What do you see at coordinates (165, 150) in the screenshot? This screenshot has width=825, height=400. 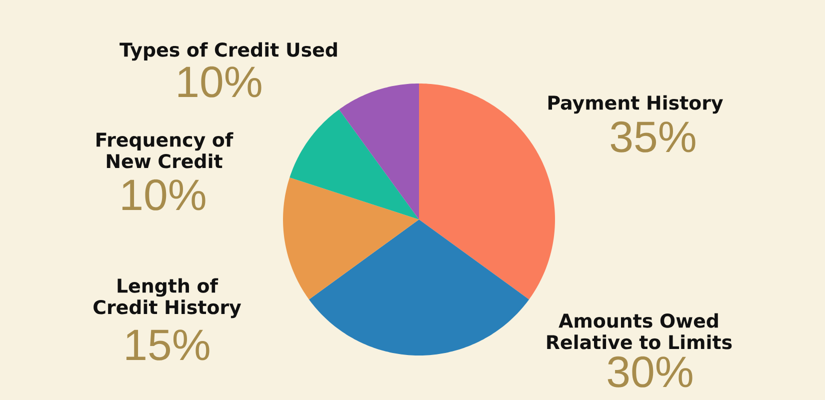 I see `slice-label: Frequency of New Credit` at bounding box center [165, 150].